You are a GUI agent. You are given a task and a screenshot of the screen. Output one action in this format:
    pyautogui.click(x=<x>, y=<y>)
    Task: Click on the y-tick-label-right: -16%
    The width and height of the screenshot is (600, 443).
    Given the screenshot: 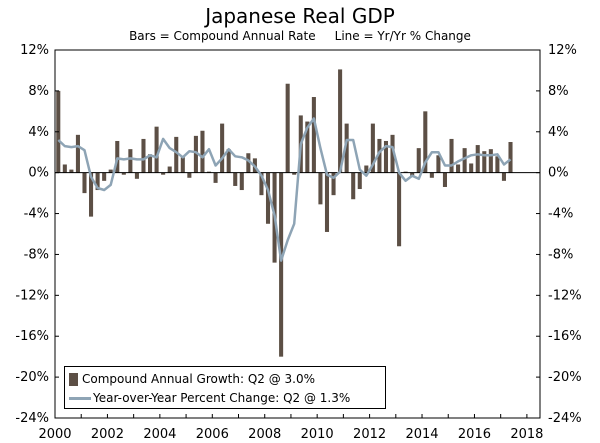 What is the action you would take?
    pyautogui.click(x=565, y=336)
    